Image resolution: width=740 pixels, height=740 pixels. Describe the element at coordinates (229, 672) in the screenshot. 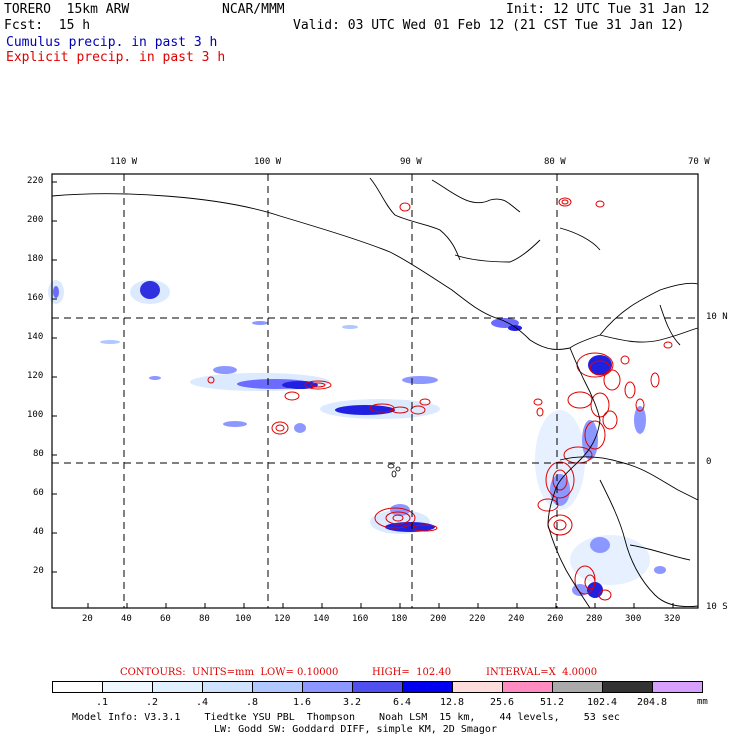

I see `contour-units-info: CONTOURS: UNITS=mm LOW= 0.10000` at that location.